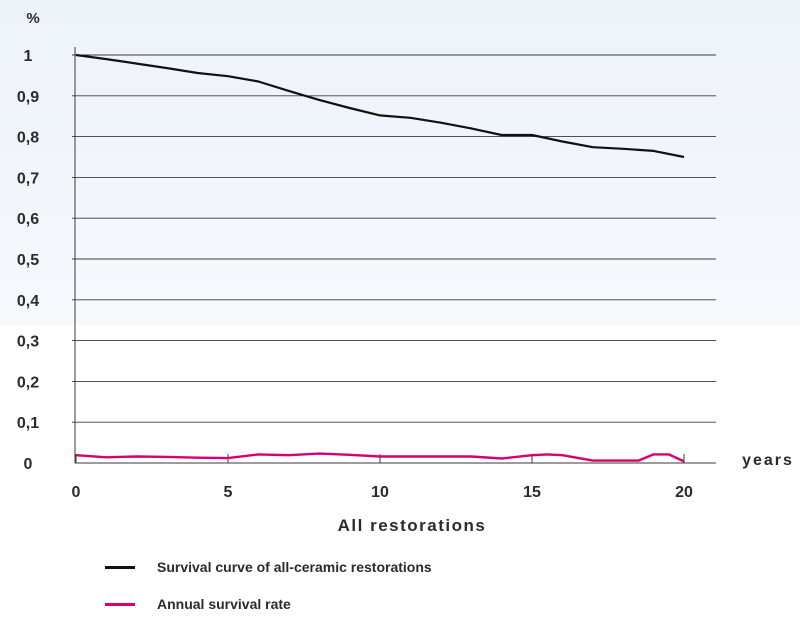  I want to click on y-tick-label-0,1: 0,1, so click(28, 423).